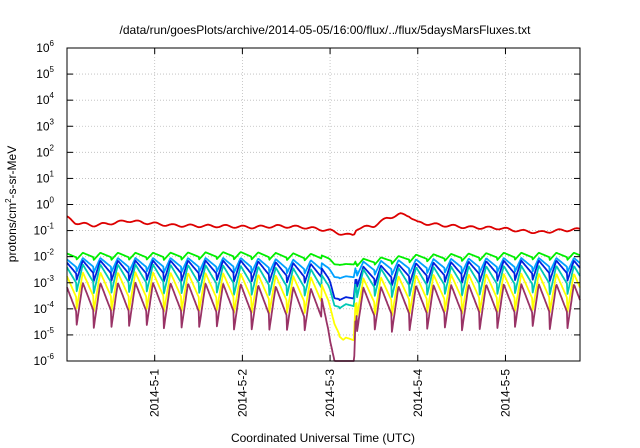 This screenshot has width=640, height=448. I want to click on x-tick-label: 2014-5-2, so click(242, 393).